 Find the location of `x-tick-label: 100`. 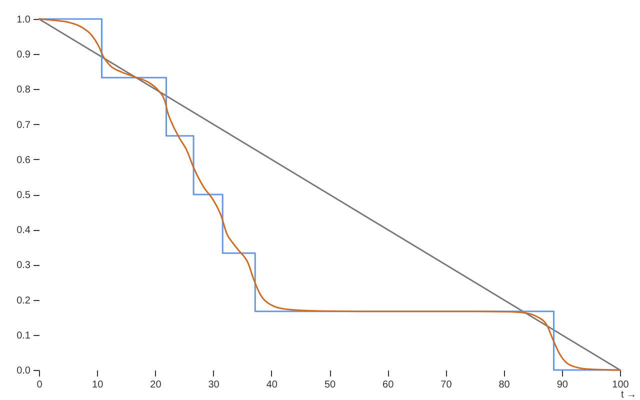

x-tick-label: 100 is located at coordinates (621, 385).